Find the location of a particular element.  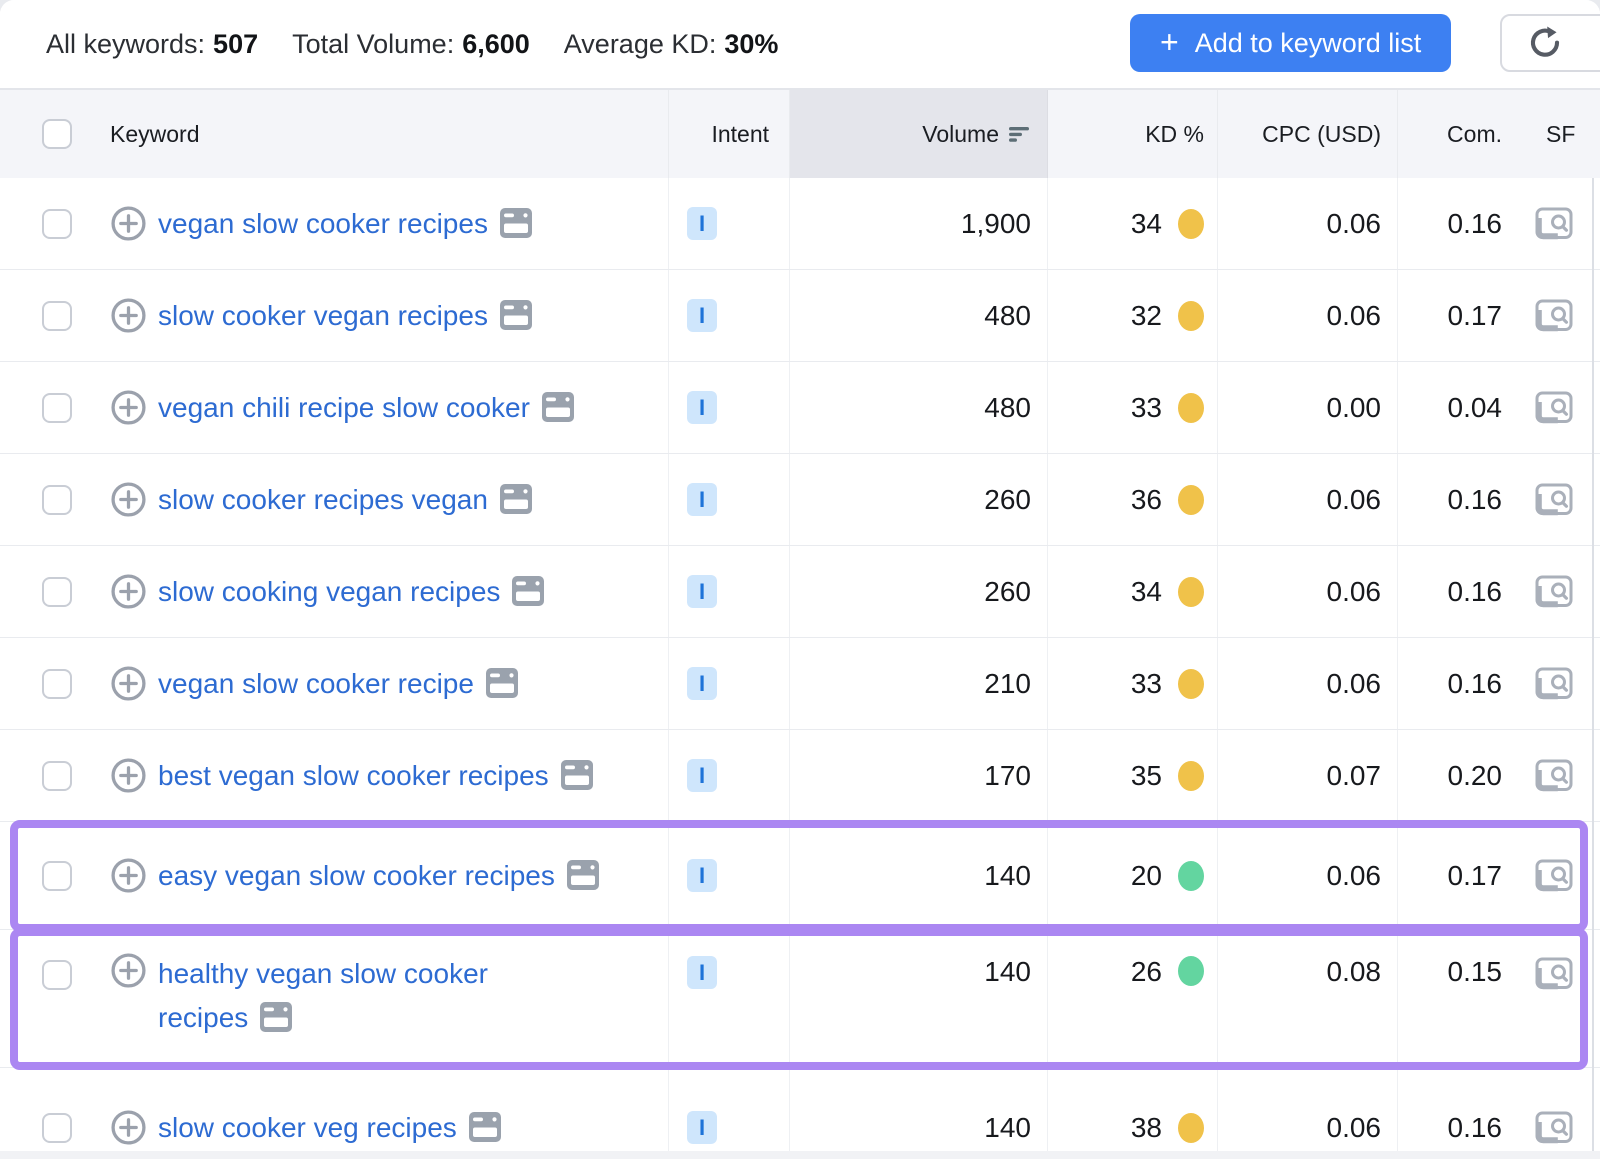

column-header-com: Com. is located at coordinates (1474, 133).